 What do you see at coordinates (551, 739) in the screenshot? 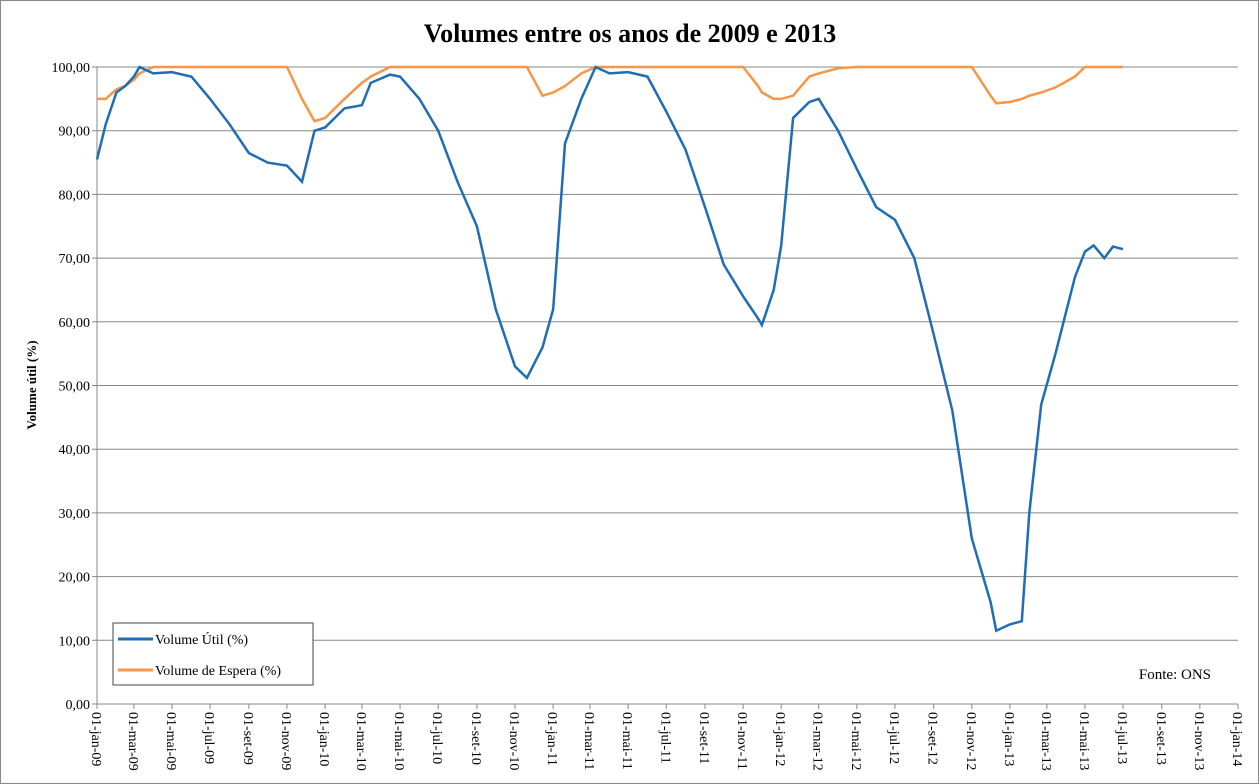
I see `x-tick-label: 01-jan-11` at bounding box center [551, 739].